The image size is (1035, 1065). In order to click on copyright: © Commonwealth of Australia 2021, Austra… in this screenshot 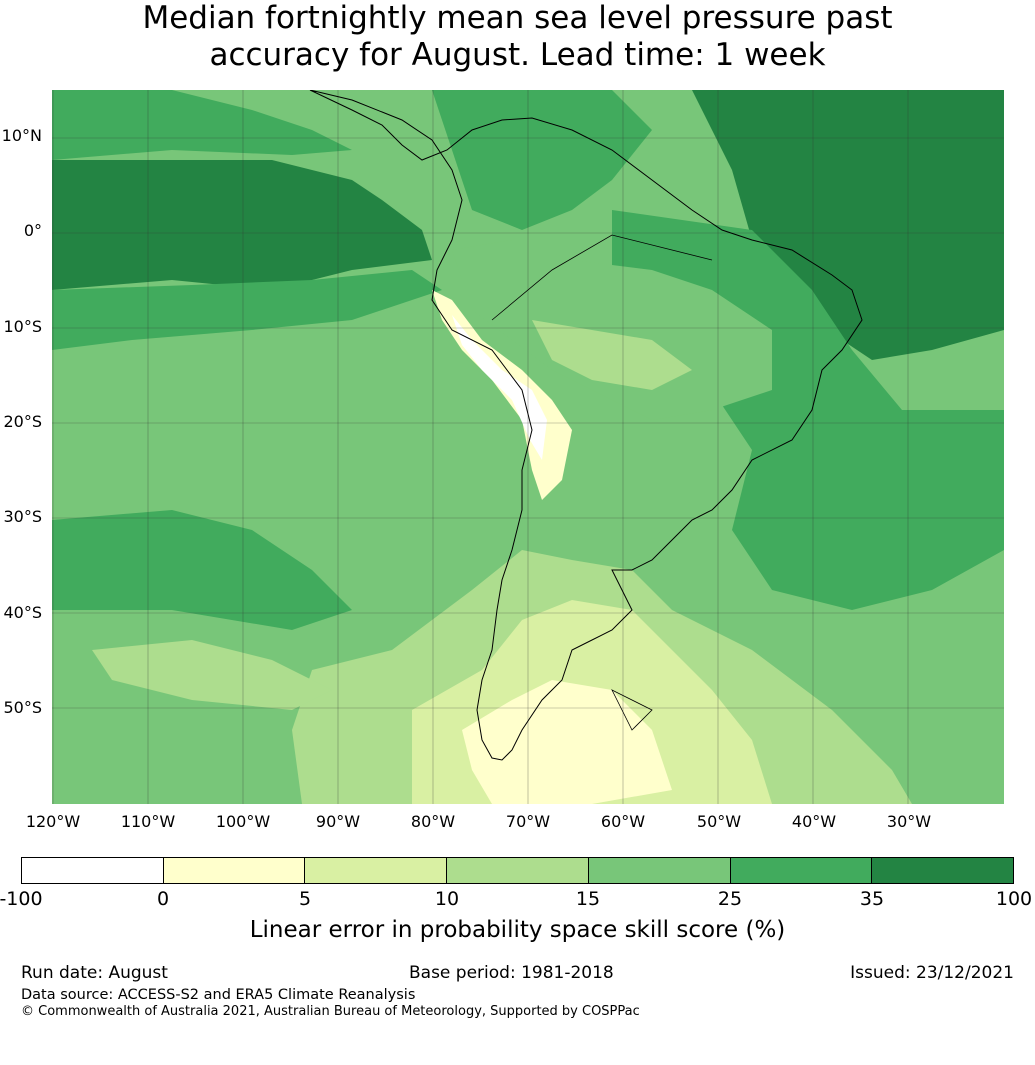, I will do `click(330, 1011)`.